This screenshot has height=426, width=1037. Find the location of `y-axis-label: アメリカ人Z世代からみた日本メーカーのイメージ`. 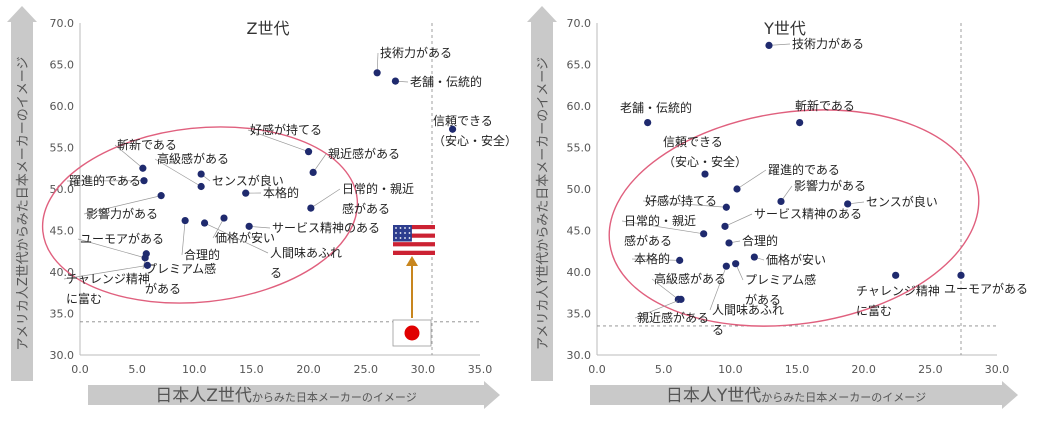

y-axis-label: アメリカ人Z世代からみた日本メーカーのイメージ is located at coordinates (23, 204).